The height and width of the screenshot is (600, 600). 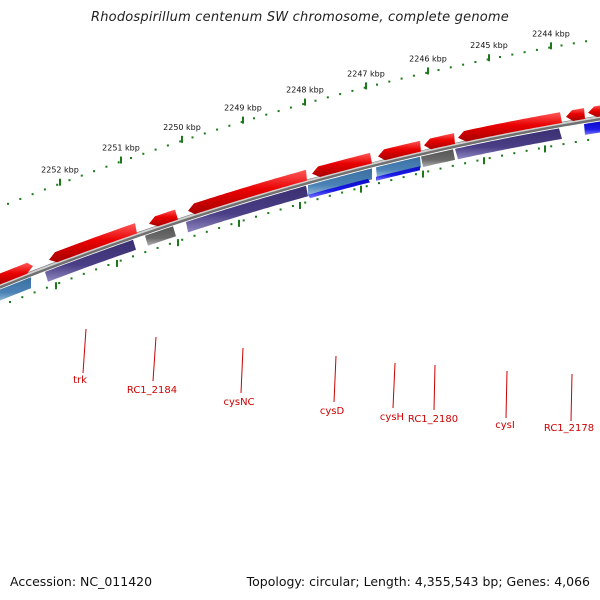 I want to click on gene-label: cysNC, so click(x=238, y=402).